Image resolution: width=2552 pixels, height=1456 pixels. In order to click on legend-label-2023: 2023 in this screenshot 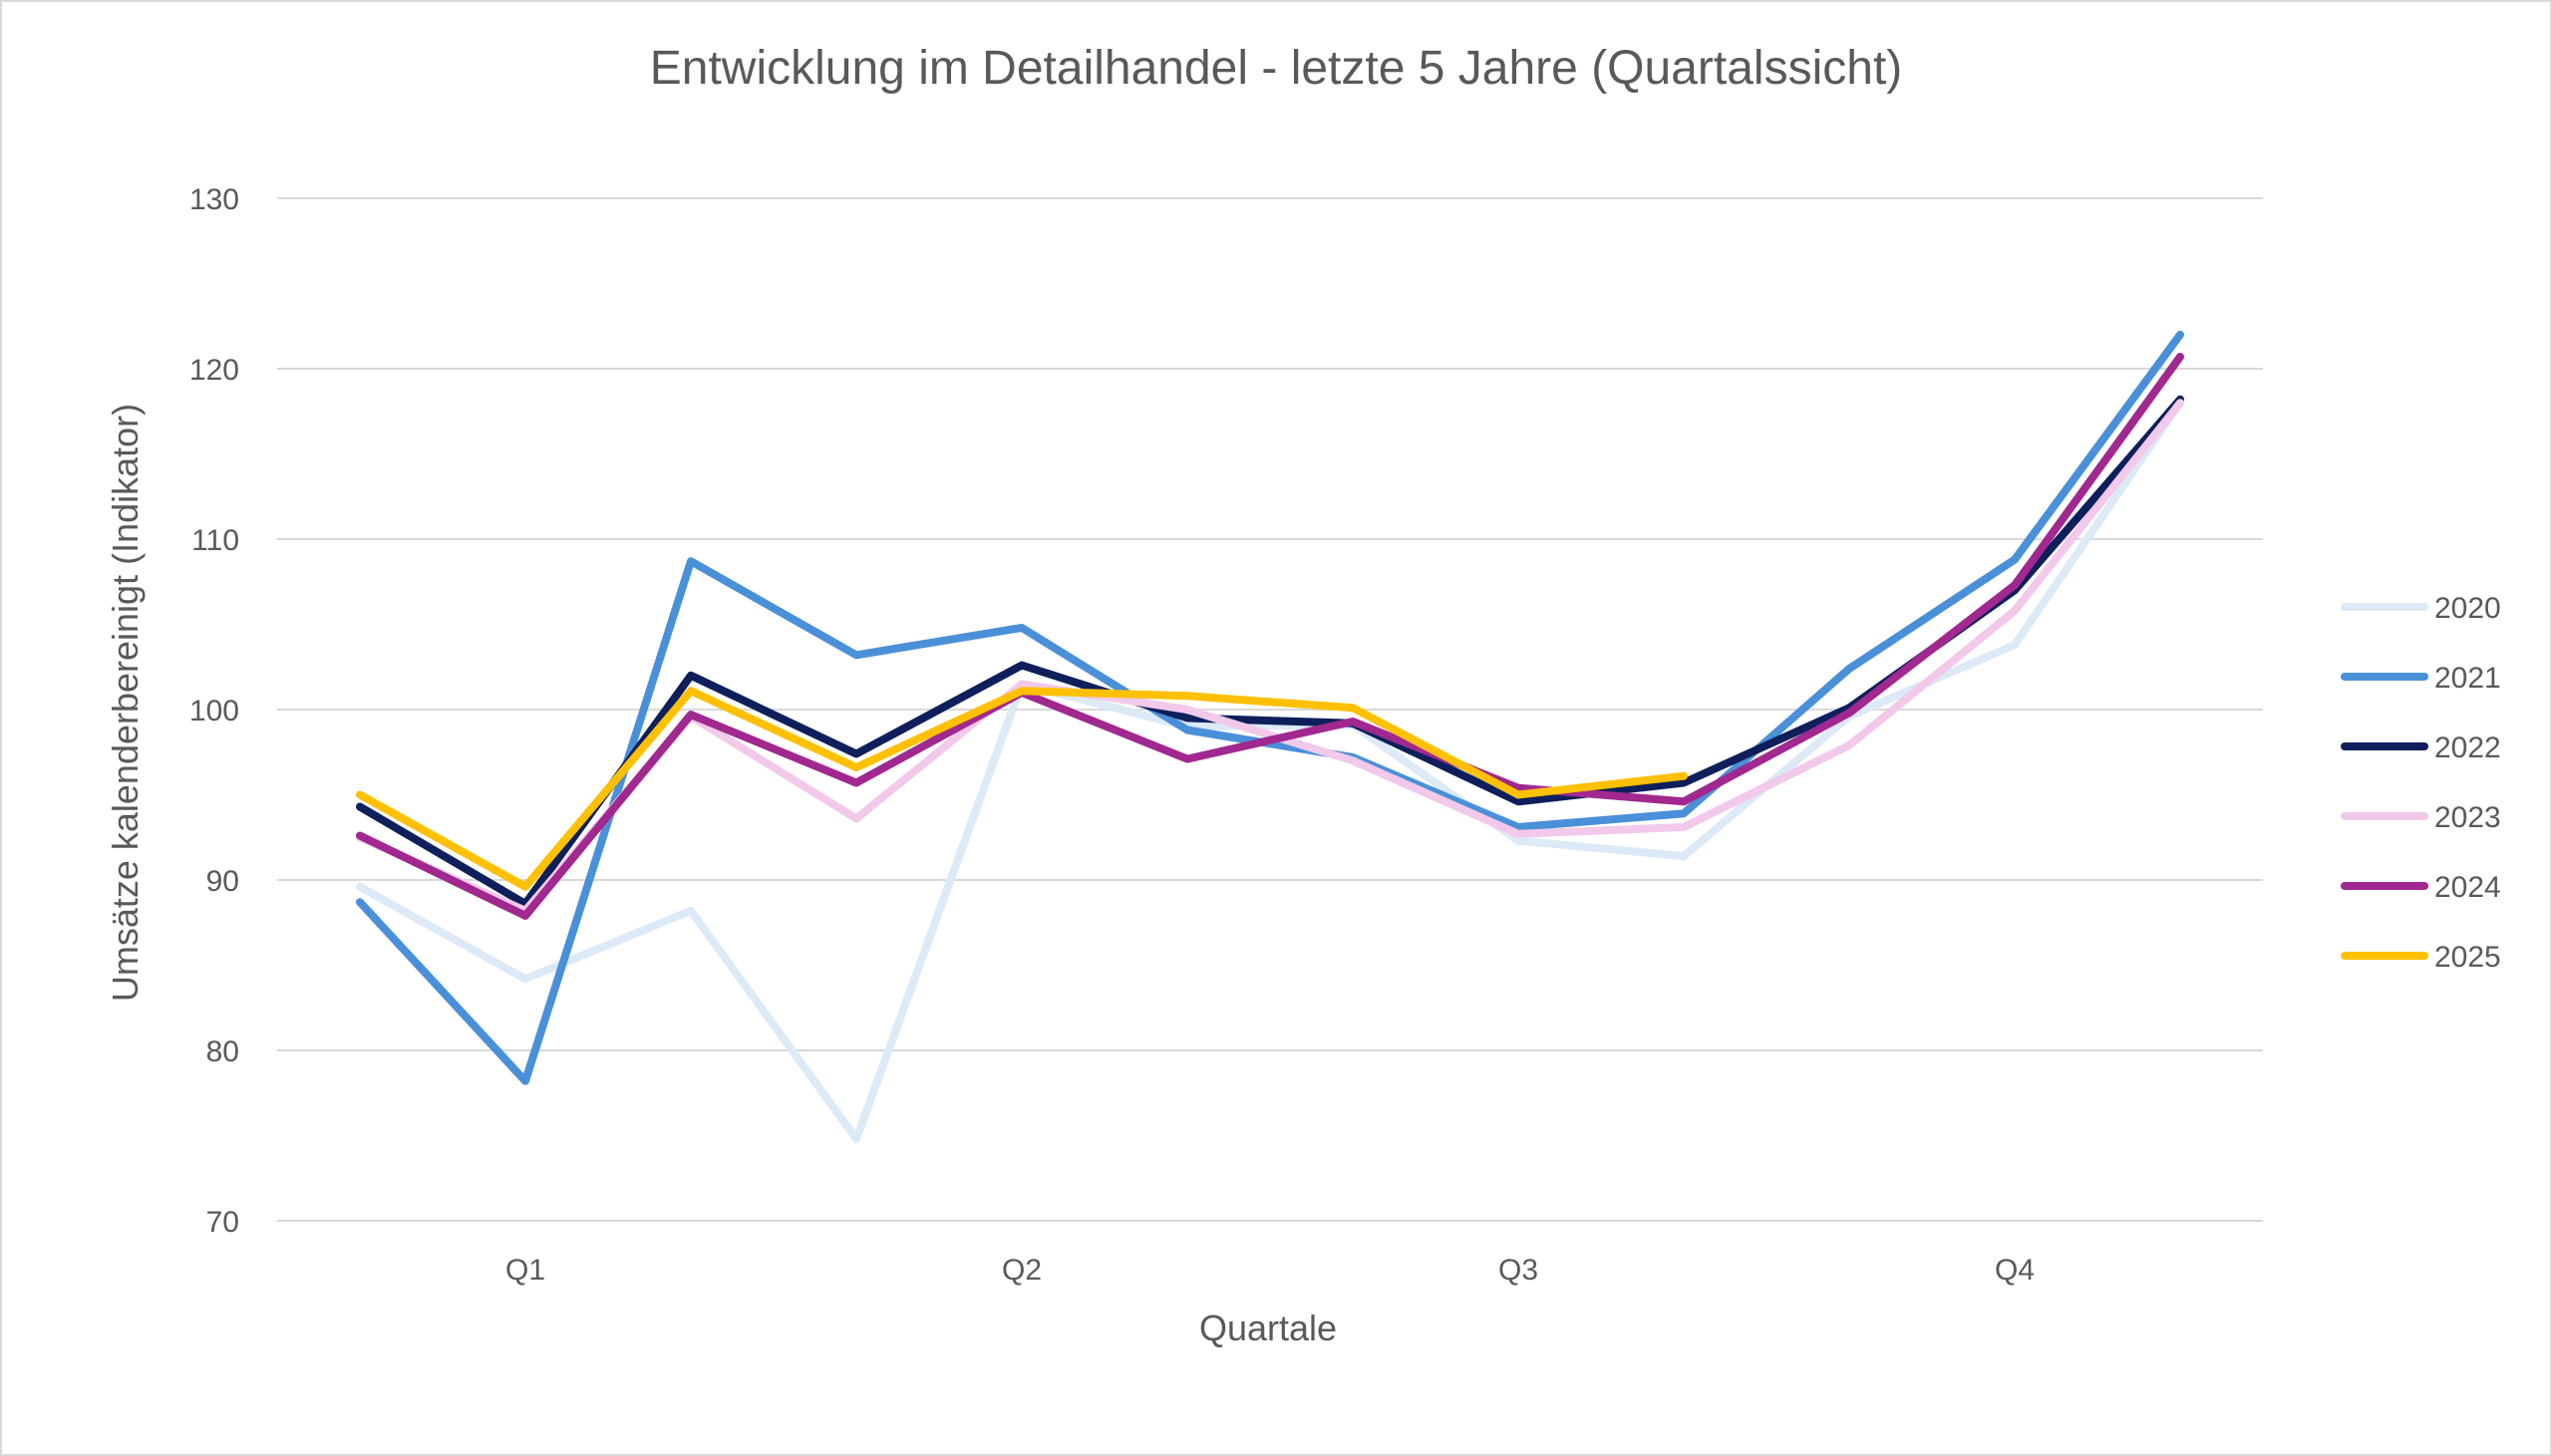, I will do `click(2467, 817)`.